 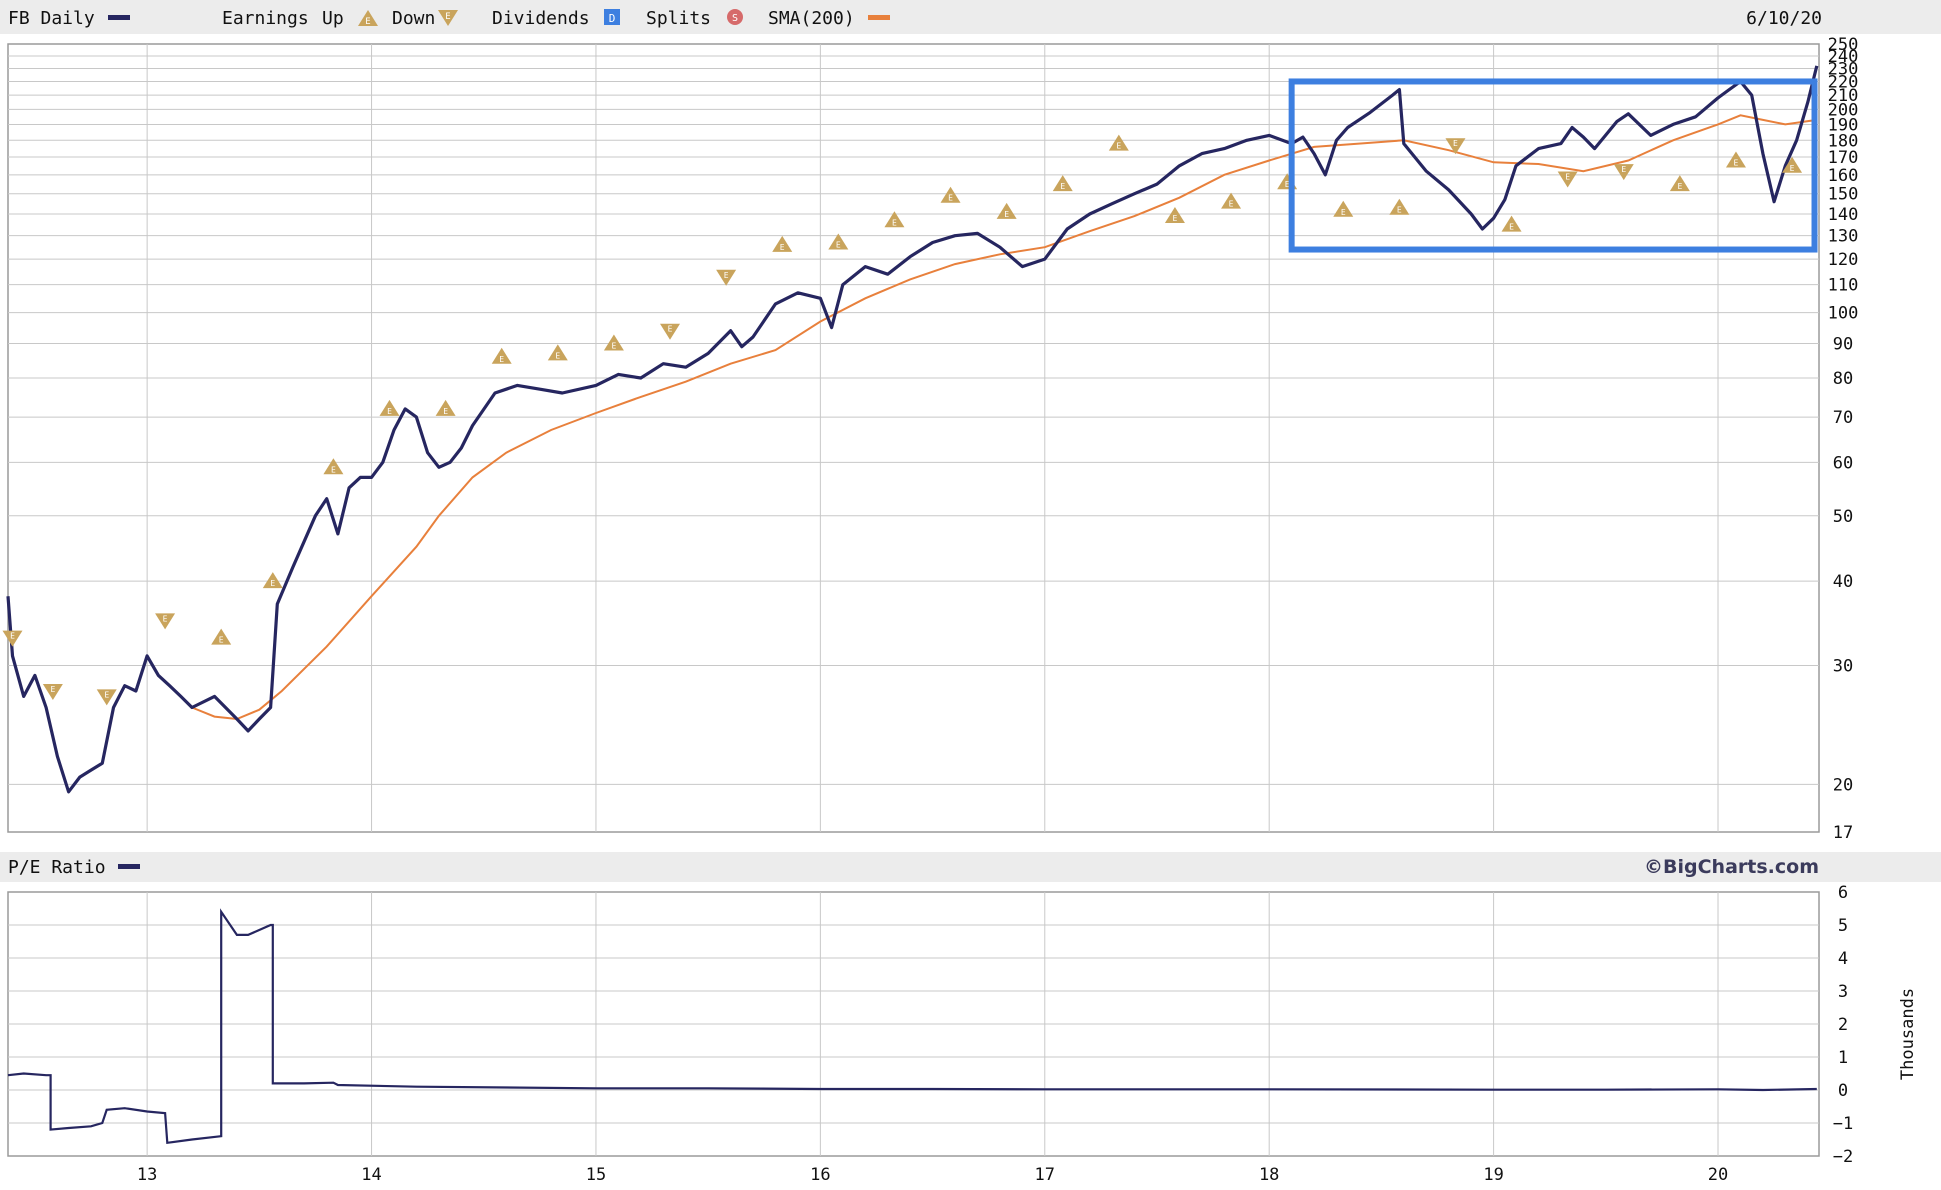 I want to click on splits-label: Splits, so click(x=678, y=18).